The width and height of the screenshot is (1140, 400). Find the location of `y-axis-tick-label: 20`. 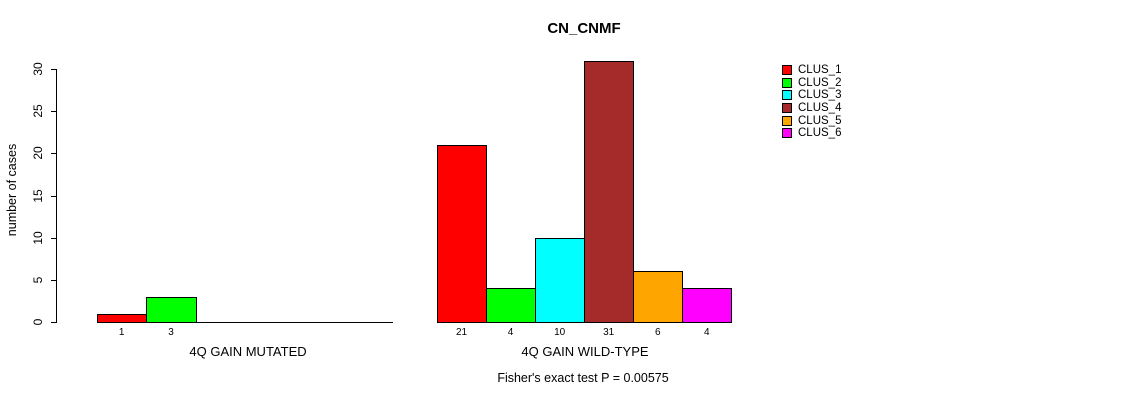

y-axis-tick-label: 20 is located at coordinates (38, 153).